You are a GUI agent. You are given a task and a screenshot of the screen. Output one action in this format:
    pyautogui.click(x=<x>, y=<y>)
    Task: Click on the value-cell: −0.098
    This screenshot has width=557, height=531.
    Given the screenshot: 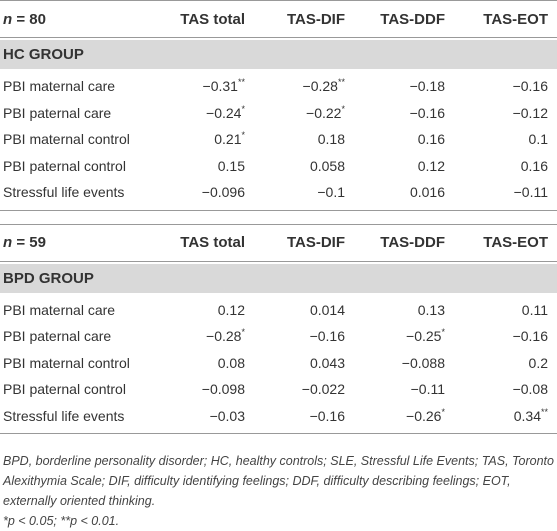 What is the action you would take?
    pyautogui.click(x=223, y=389)
    